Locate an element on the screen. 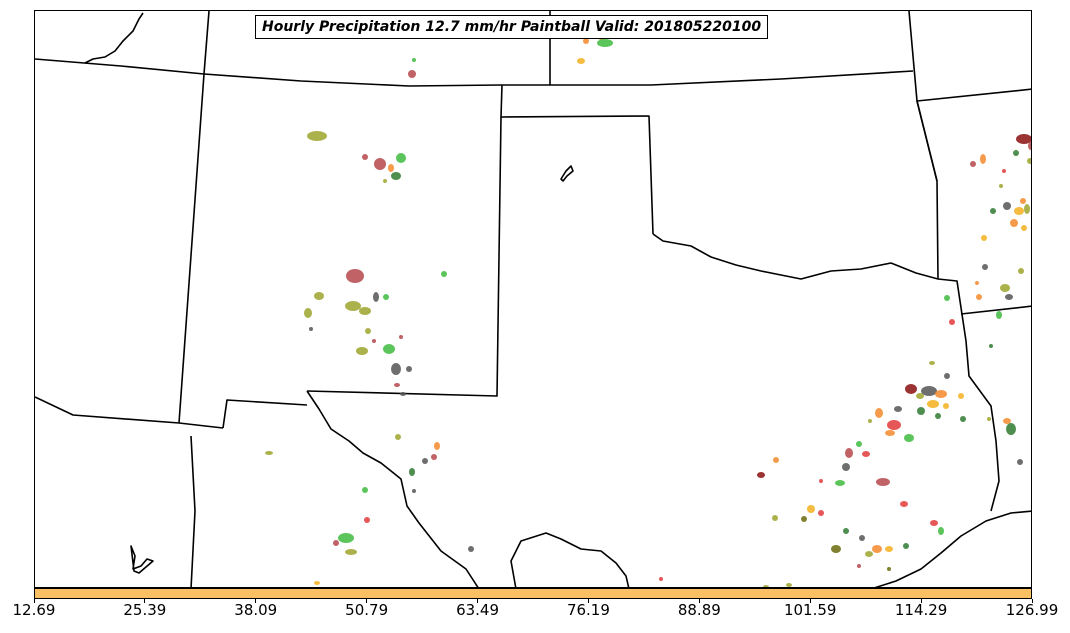  border-az-mx is located at coordinates (193, 511).